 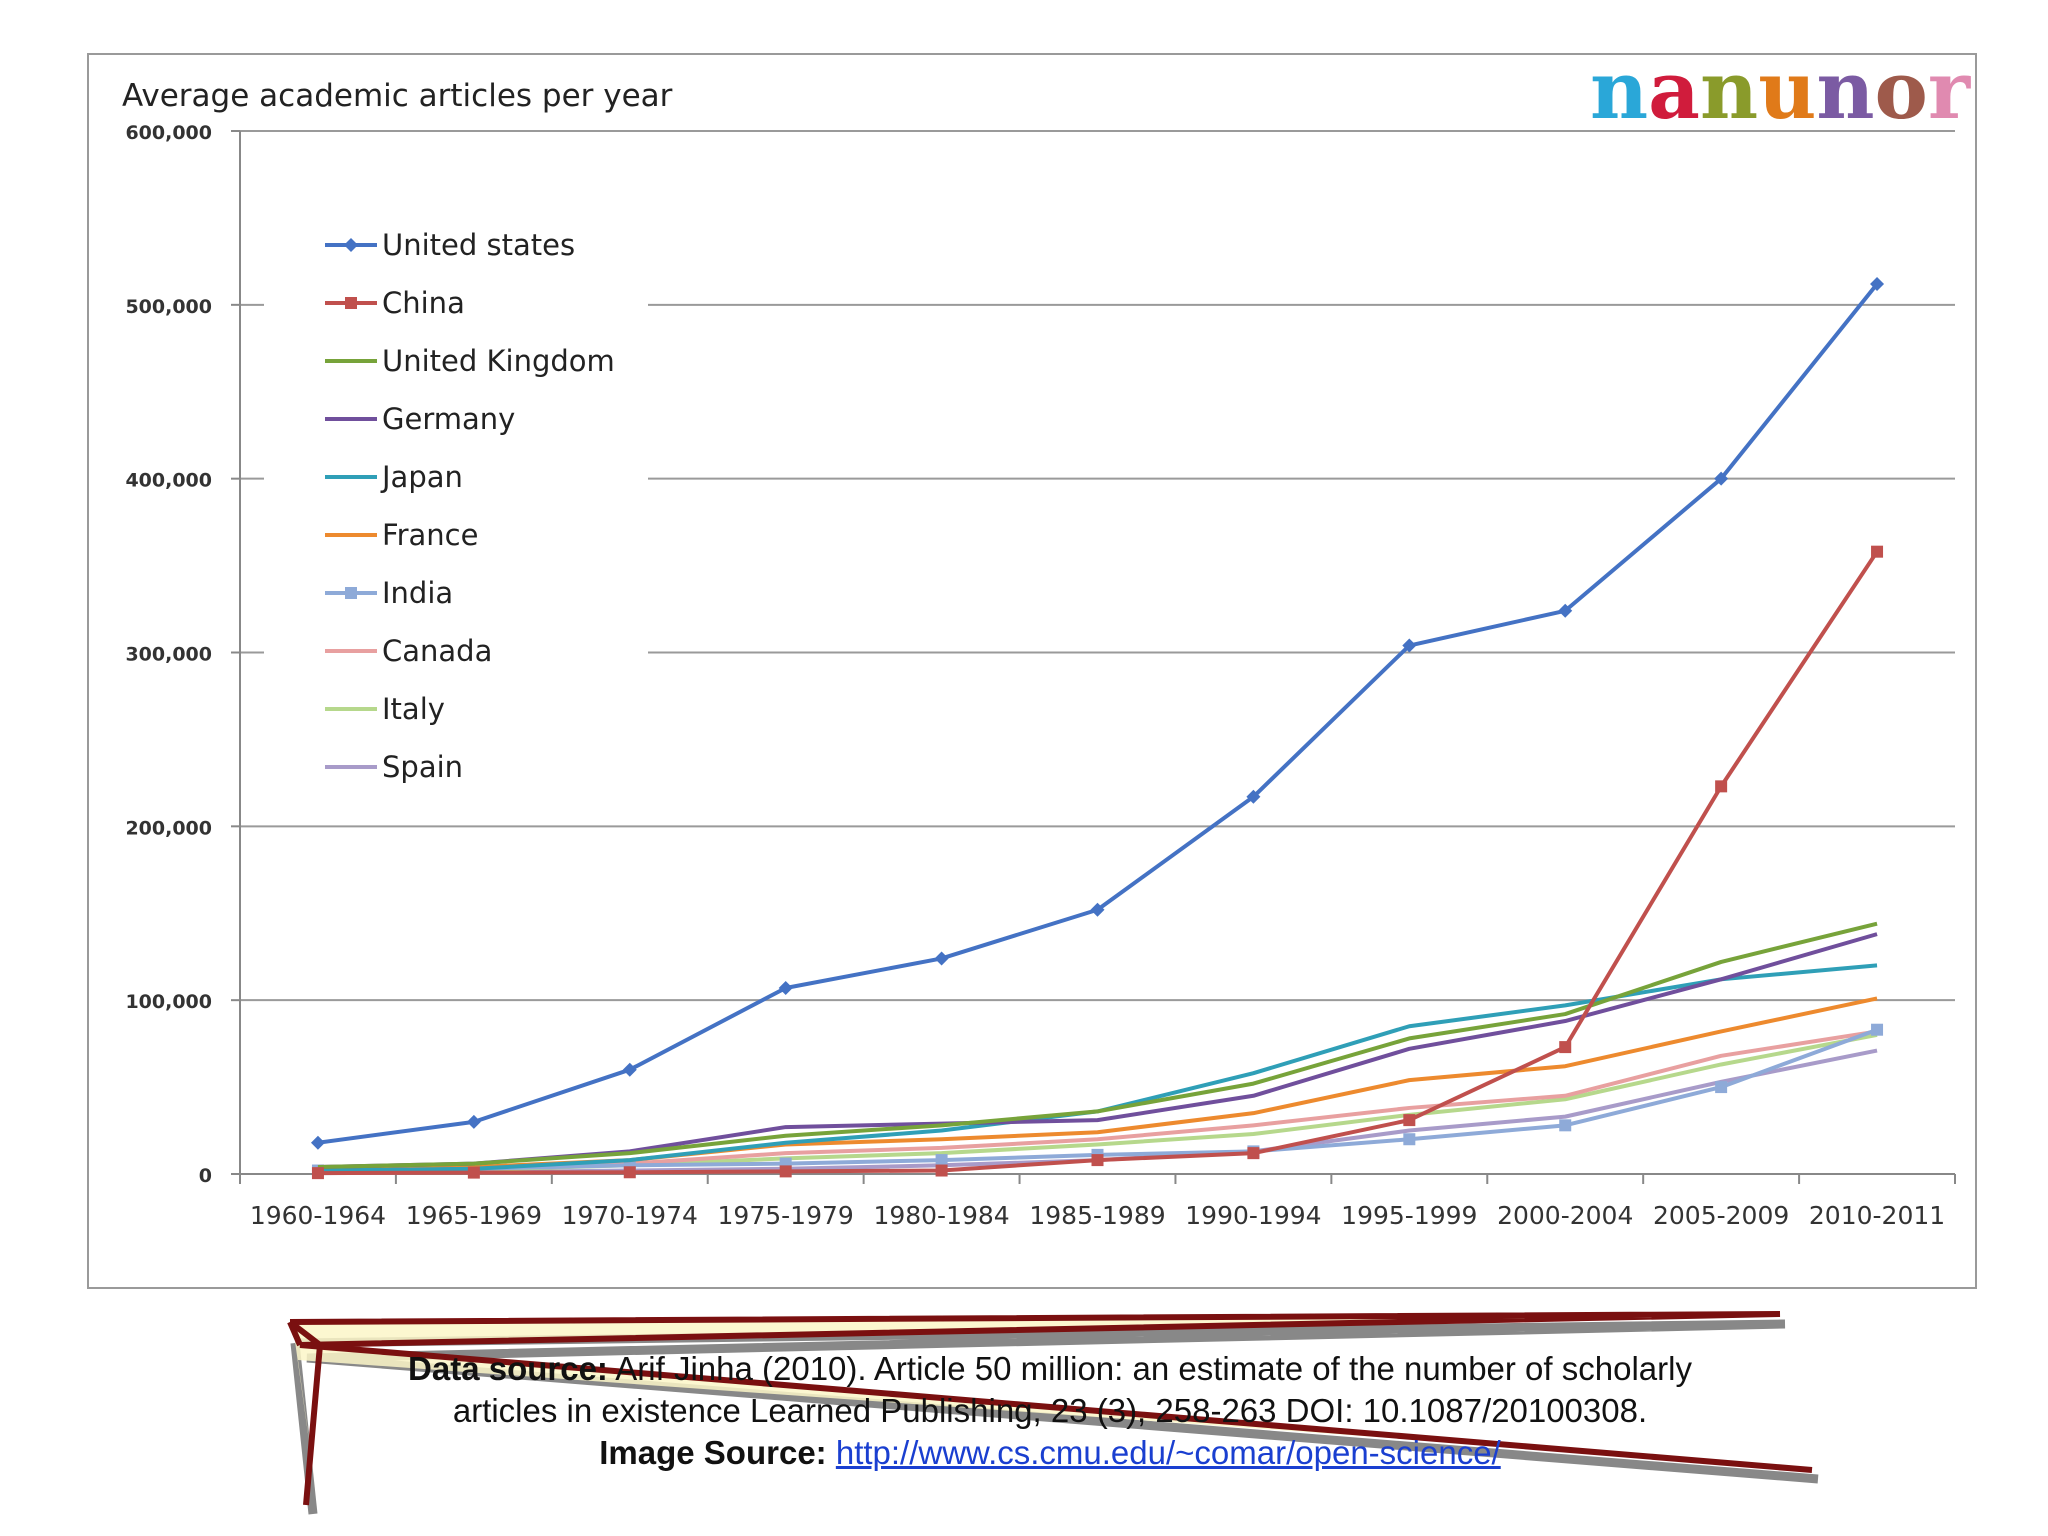 I want to click on brand-letter: a, so click(x=1674, y=90).